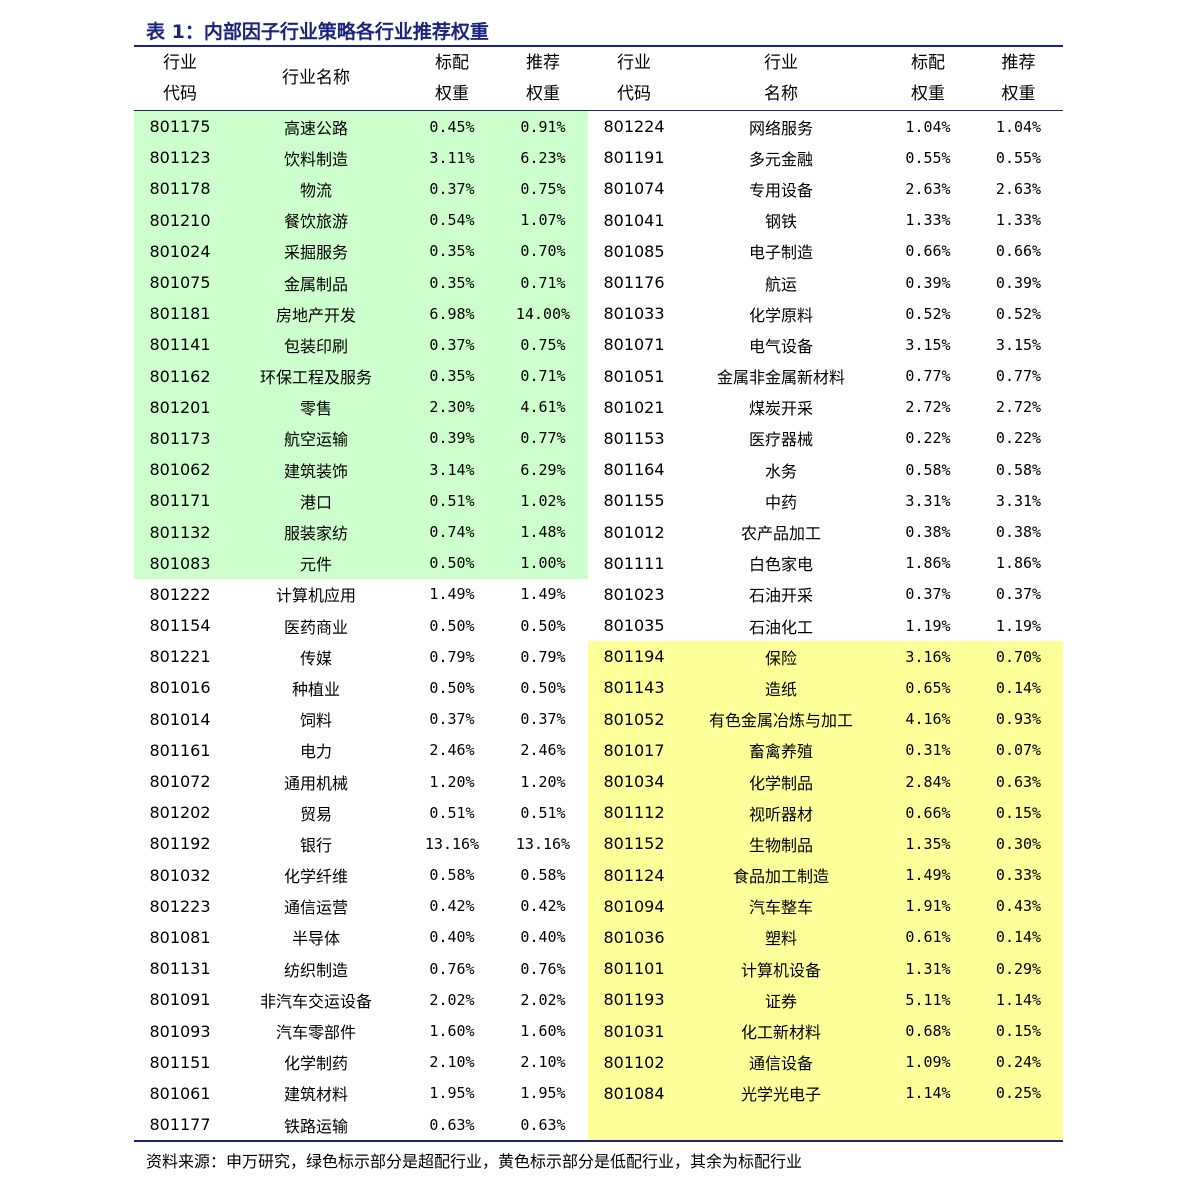 The image size is (1191, 1187). Describe the element at coordinates (634, 719) in the screenshot. I see `right-code-cell: 801052` at that location.